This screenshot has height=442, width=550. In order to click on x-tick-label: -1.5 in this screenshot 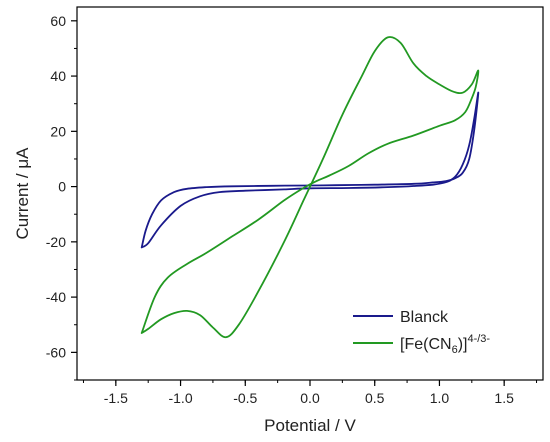, I will do `click(116, 398)`.